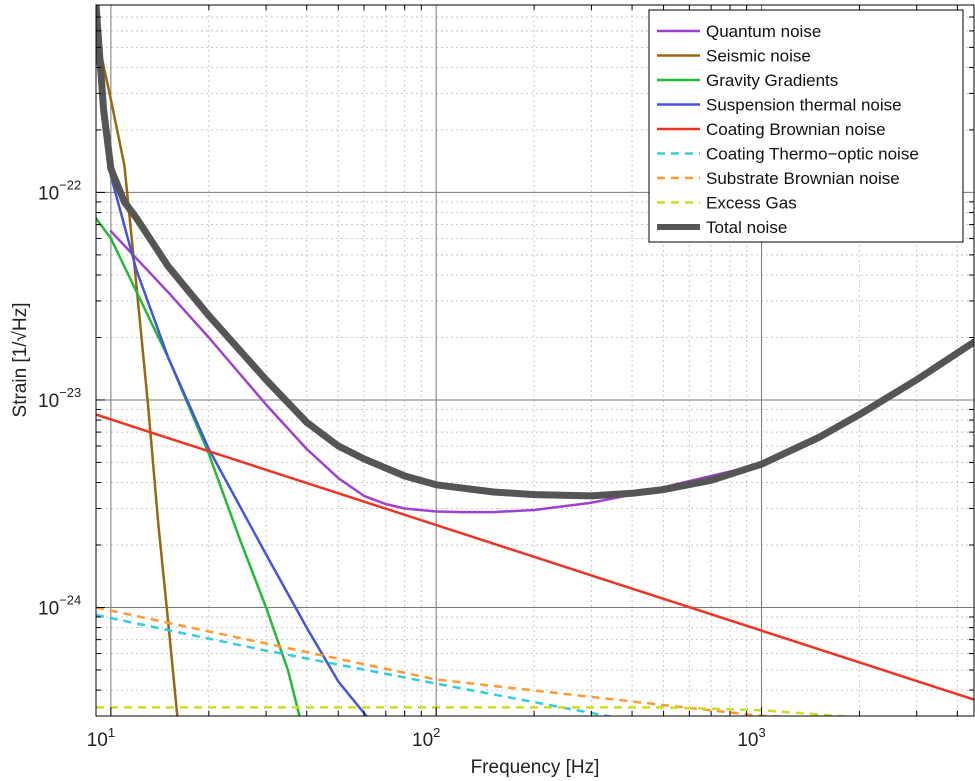 This screenshot has width=975, height=781. Describe the element at coordinates (70, 392) in the screenshot. I see `y-tick-exponent: −23` at that location.